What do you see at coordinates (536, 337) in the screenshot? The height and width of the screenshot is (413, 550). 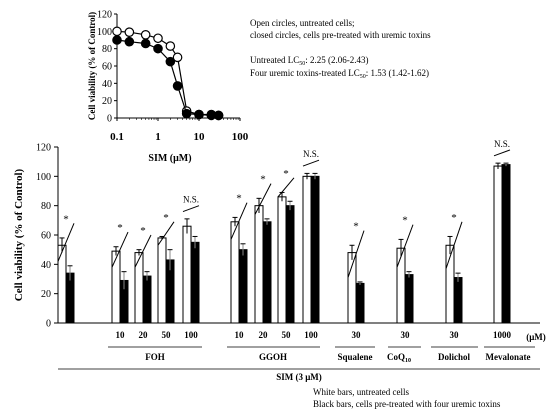 I see `main-unit-label: (μM)` at bounding box center [536, 337].